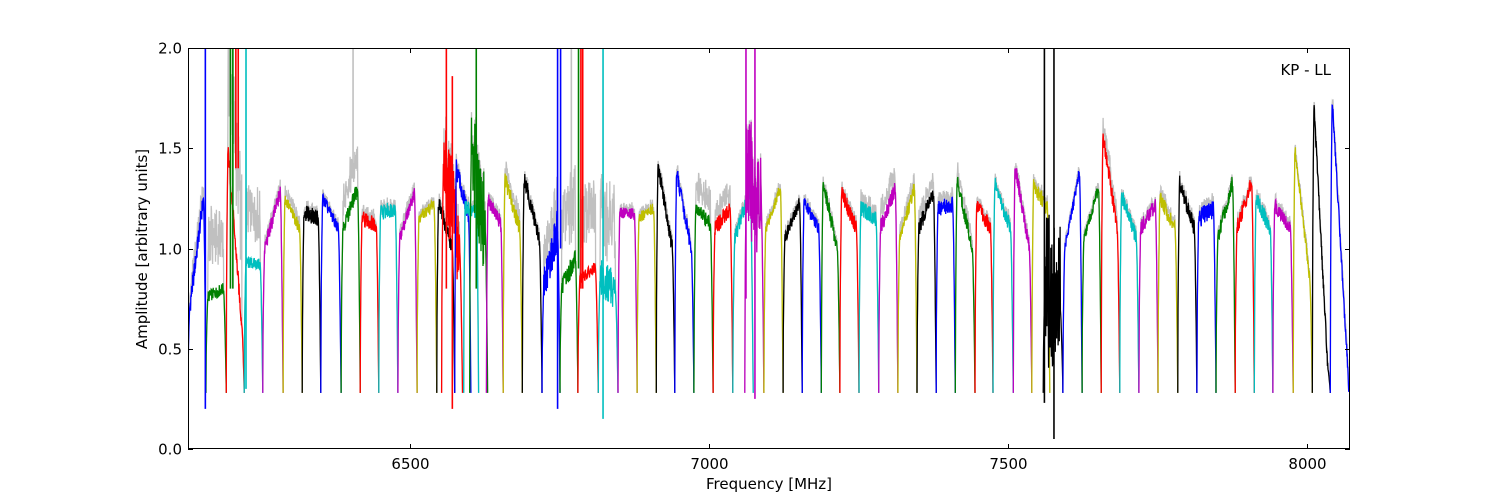 The width and height of the screenshot is (1500, 500). What do you see at coordinates (170, 350) in the screenshot?
I see `y-tick-label: 0.5` at bounding box center [170, 350].